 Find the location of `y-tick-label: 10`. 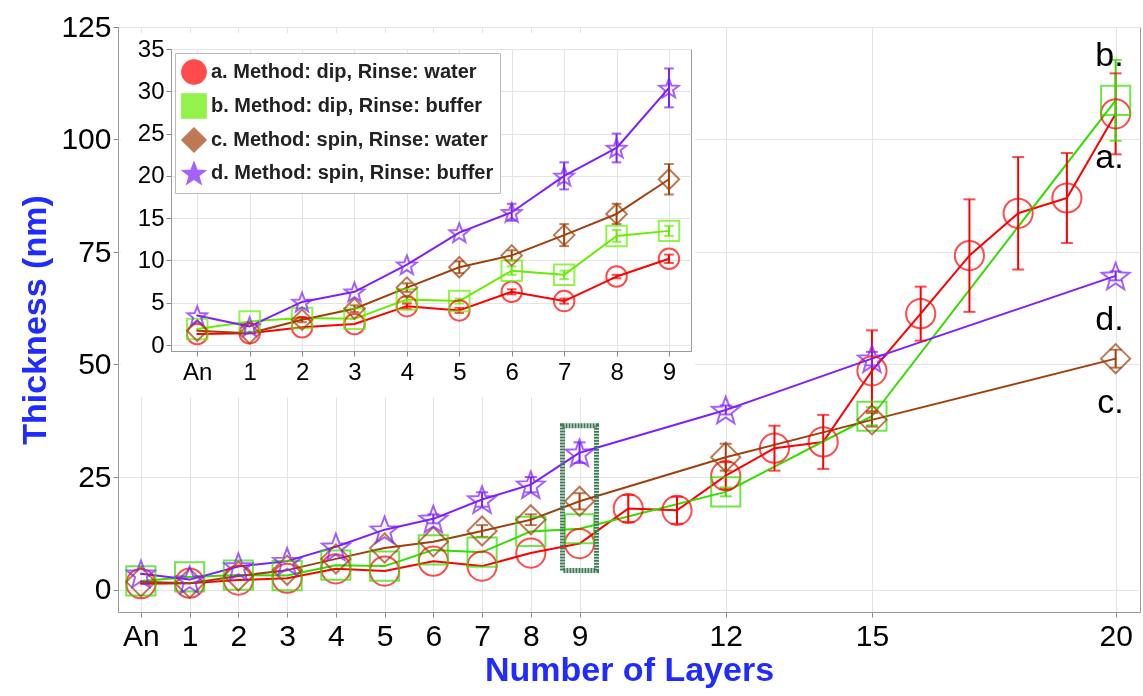

y-tick-label: 10 is located at coordinates (151, 259).